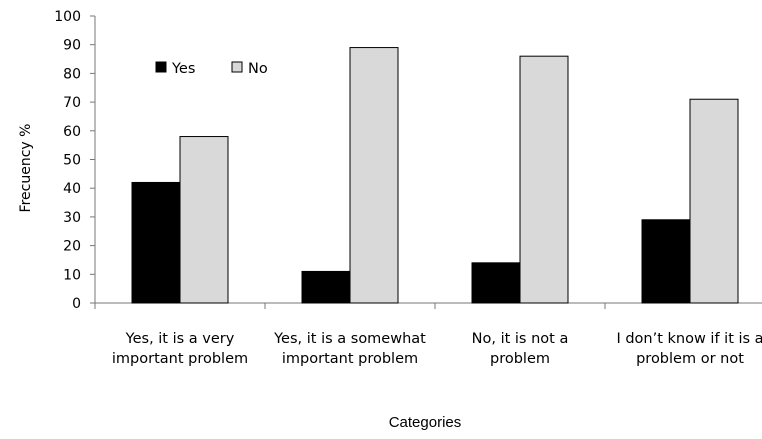 The height and width of the screenshot is (439, 762). Describe the element at coordinates (26, 168) in the screenshot. I see `y-axis-label: Frecuency %` at that location.